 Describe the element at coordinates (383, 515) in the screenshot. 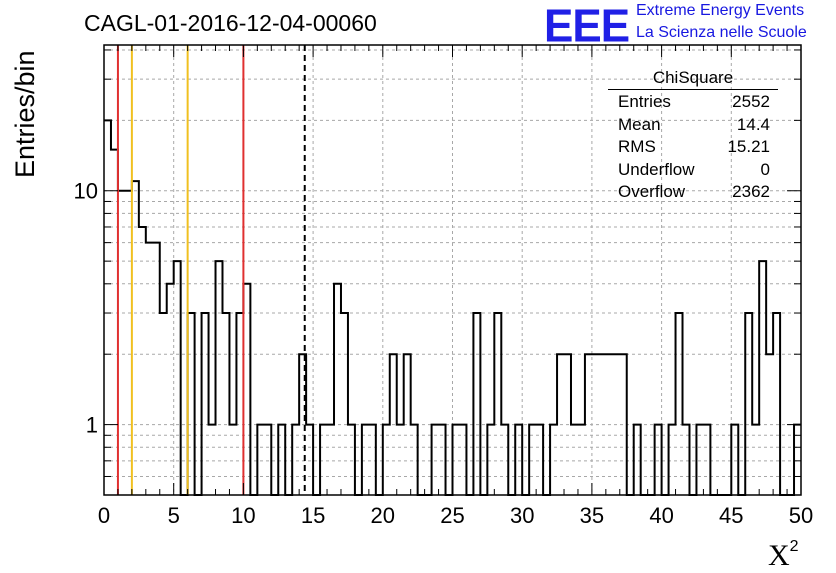

I see `x-tick-label: 20` at that location.